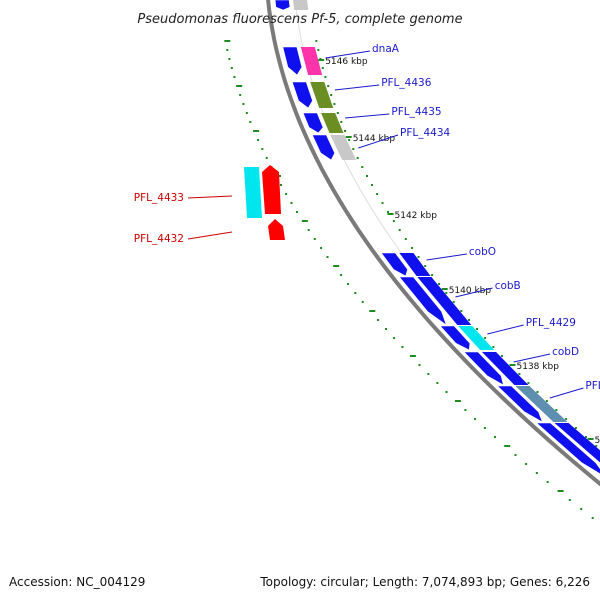 The width and height of the screenshot is (600, 600). I want to click on accession-text: Accession: NC_004129, so click(77, 582).